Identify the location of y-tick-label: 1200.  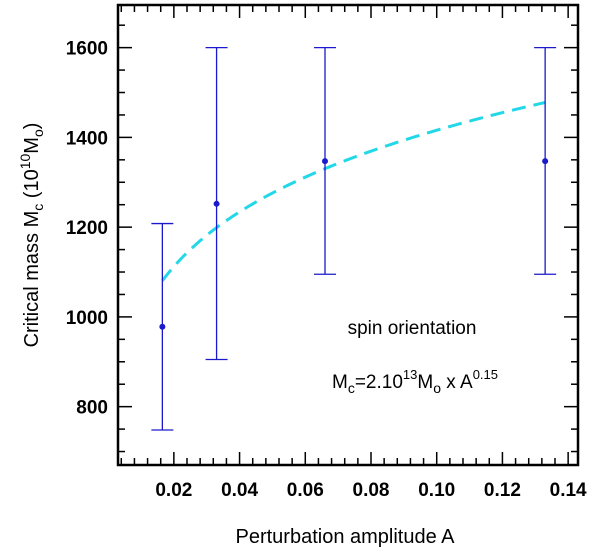
(87, 228).